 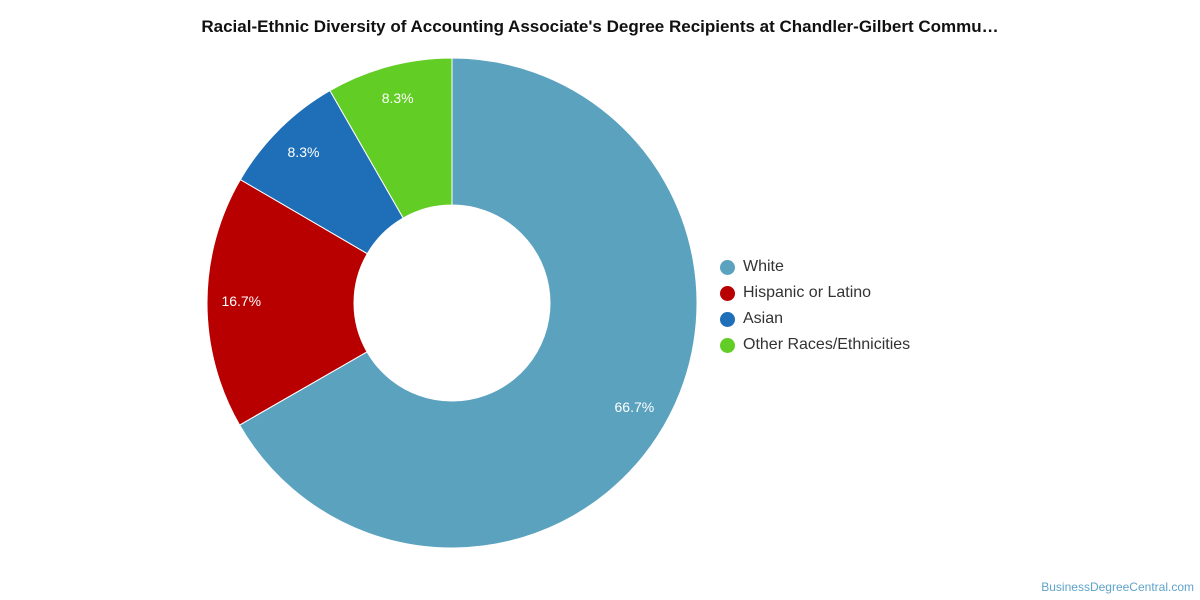 I want to click on legend-swatch-asian, so click(x=727, y=319).